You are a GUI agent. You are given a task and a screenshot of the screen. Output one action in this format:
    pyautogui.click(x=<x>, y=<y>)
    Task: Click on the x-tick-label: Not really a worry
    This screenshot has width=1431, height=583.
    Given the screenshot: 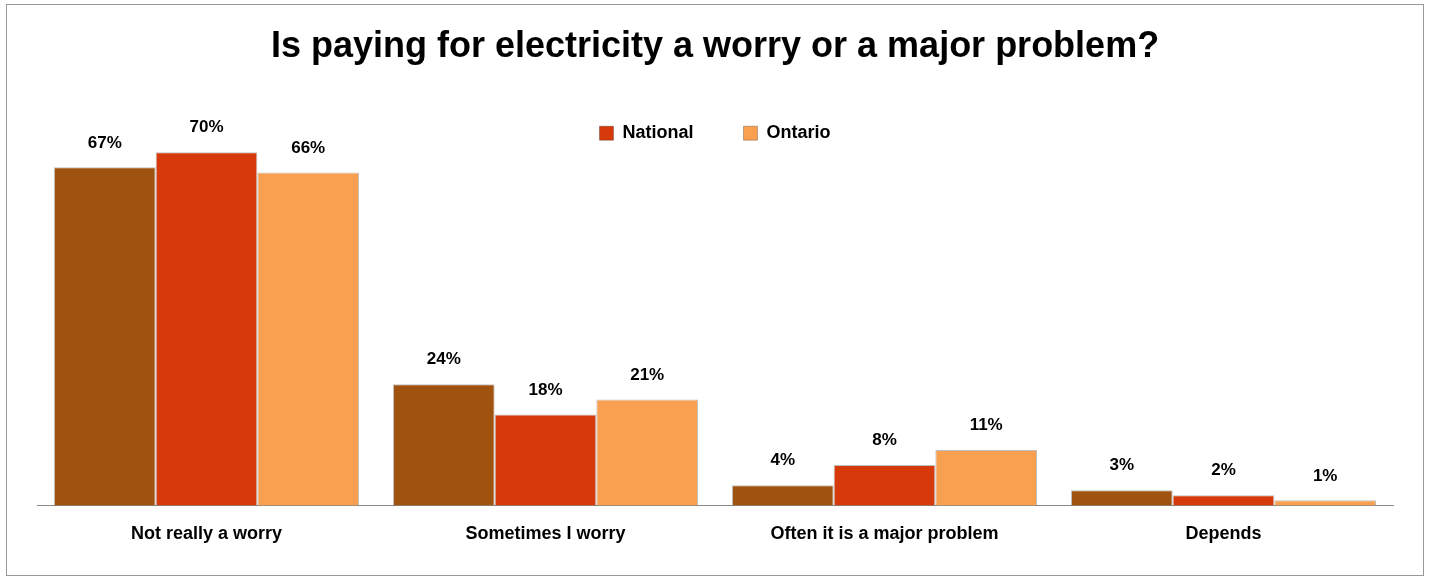 What is the action you would take?
    pyautogui.click(x=206, y=533)
    